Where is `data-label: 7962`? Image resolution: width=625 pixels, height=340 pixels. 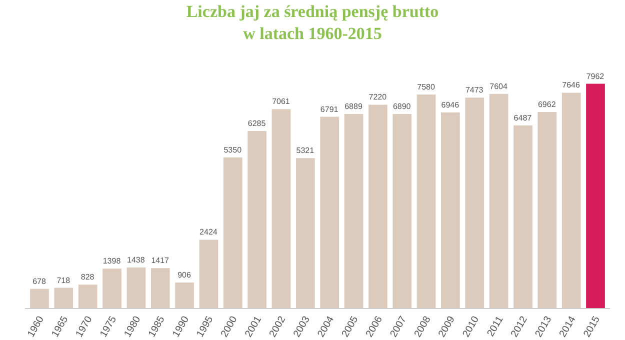 data-label: 7962 is located at coordinates (595, 76).